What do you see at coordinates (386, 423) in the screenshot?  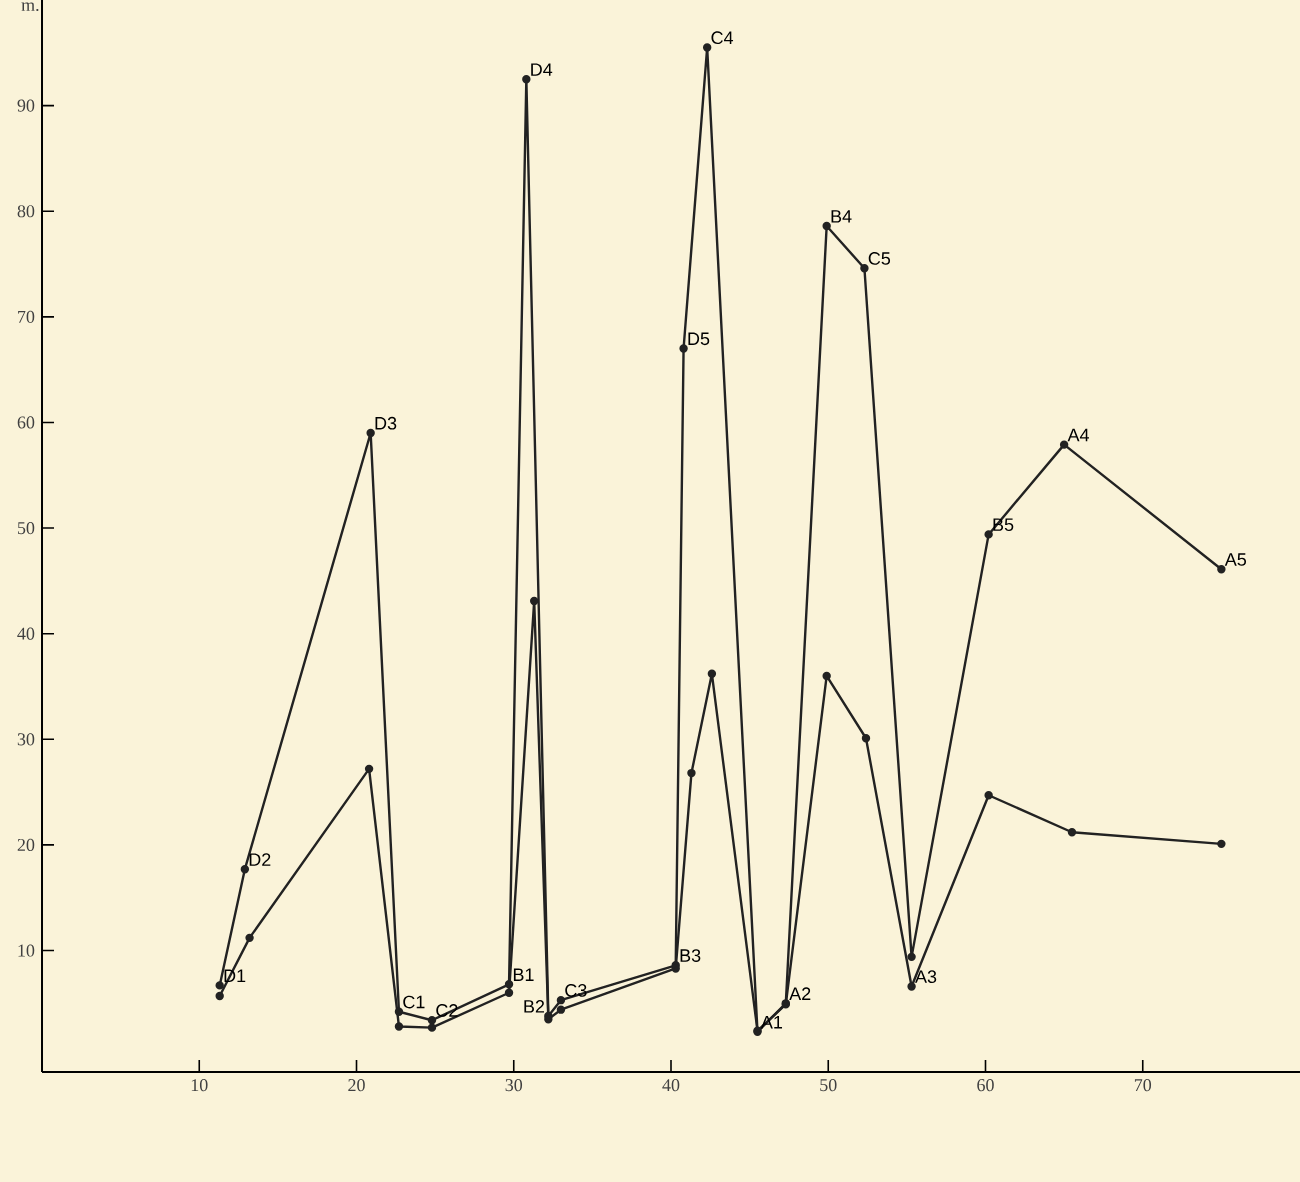 I see `annotation: D3` at bounding box center [386, 423].